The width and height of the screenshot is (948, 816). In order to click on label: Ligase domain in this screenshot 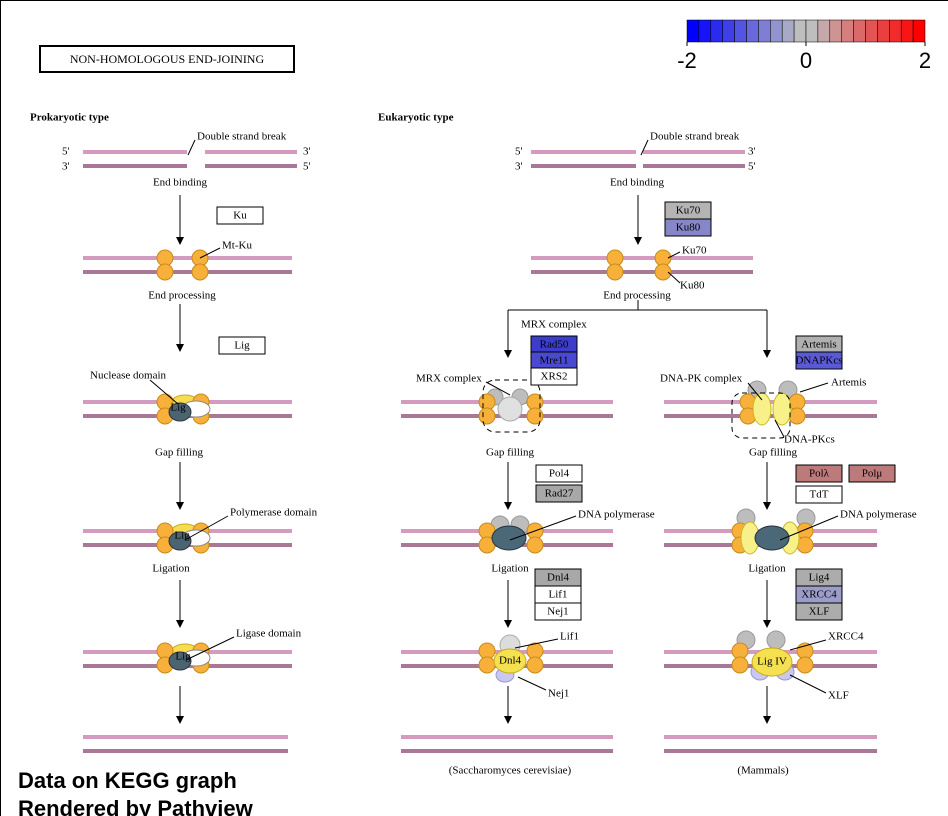, I will do `click(269, 634)`.